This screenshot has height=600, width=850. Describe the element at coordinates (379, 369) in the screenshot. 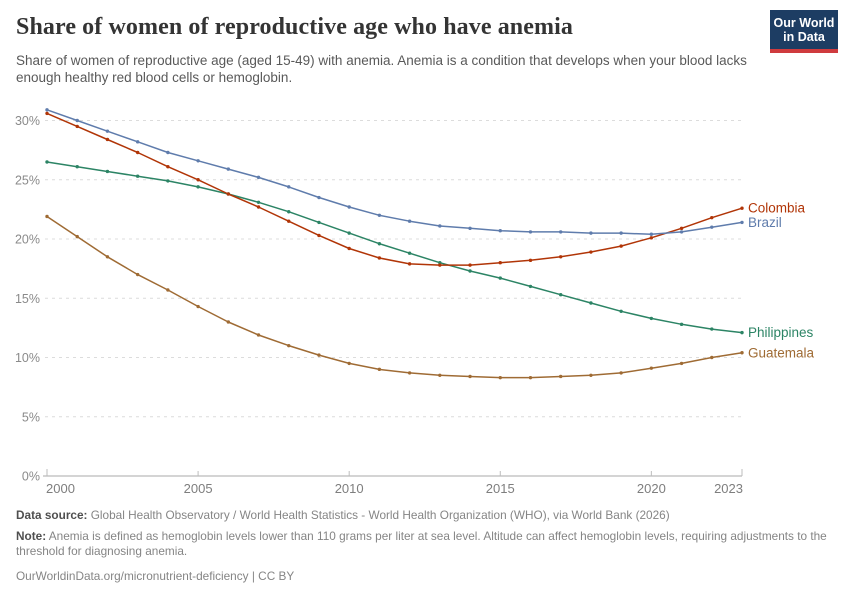

I see `data-point-guatemala-2011` at that location.